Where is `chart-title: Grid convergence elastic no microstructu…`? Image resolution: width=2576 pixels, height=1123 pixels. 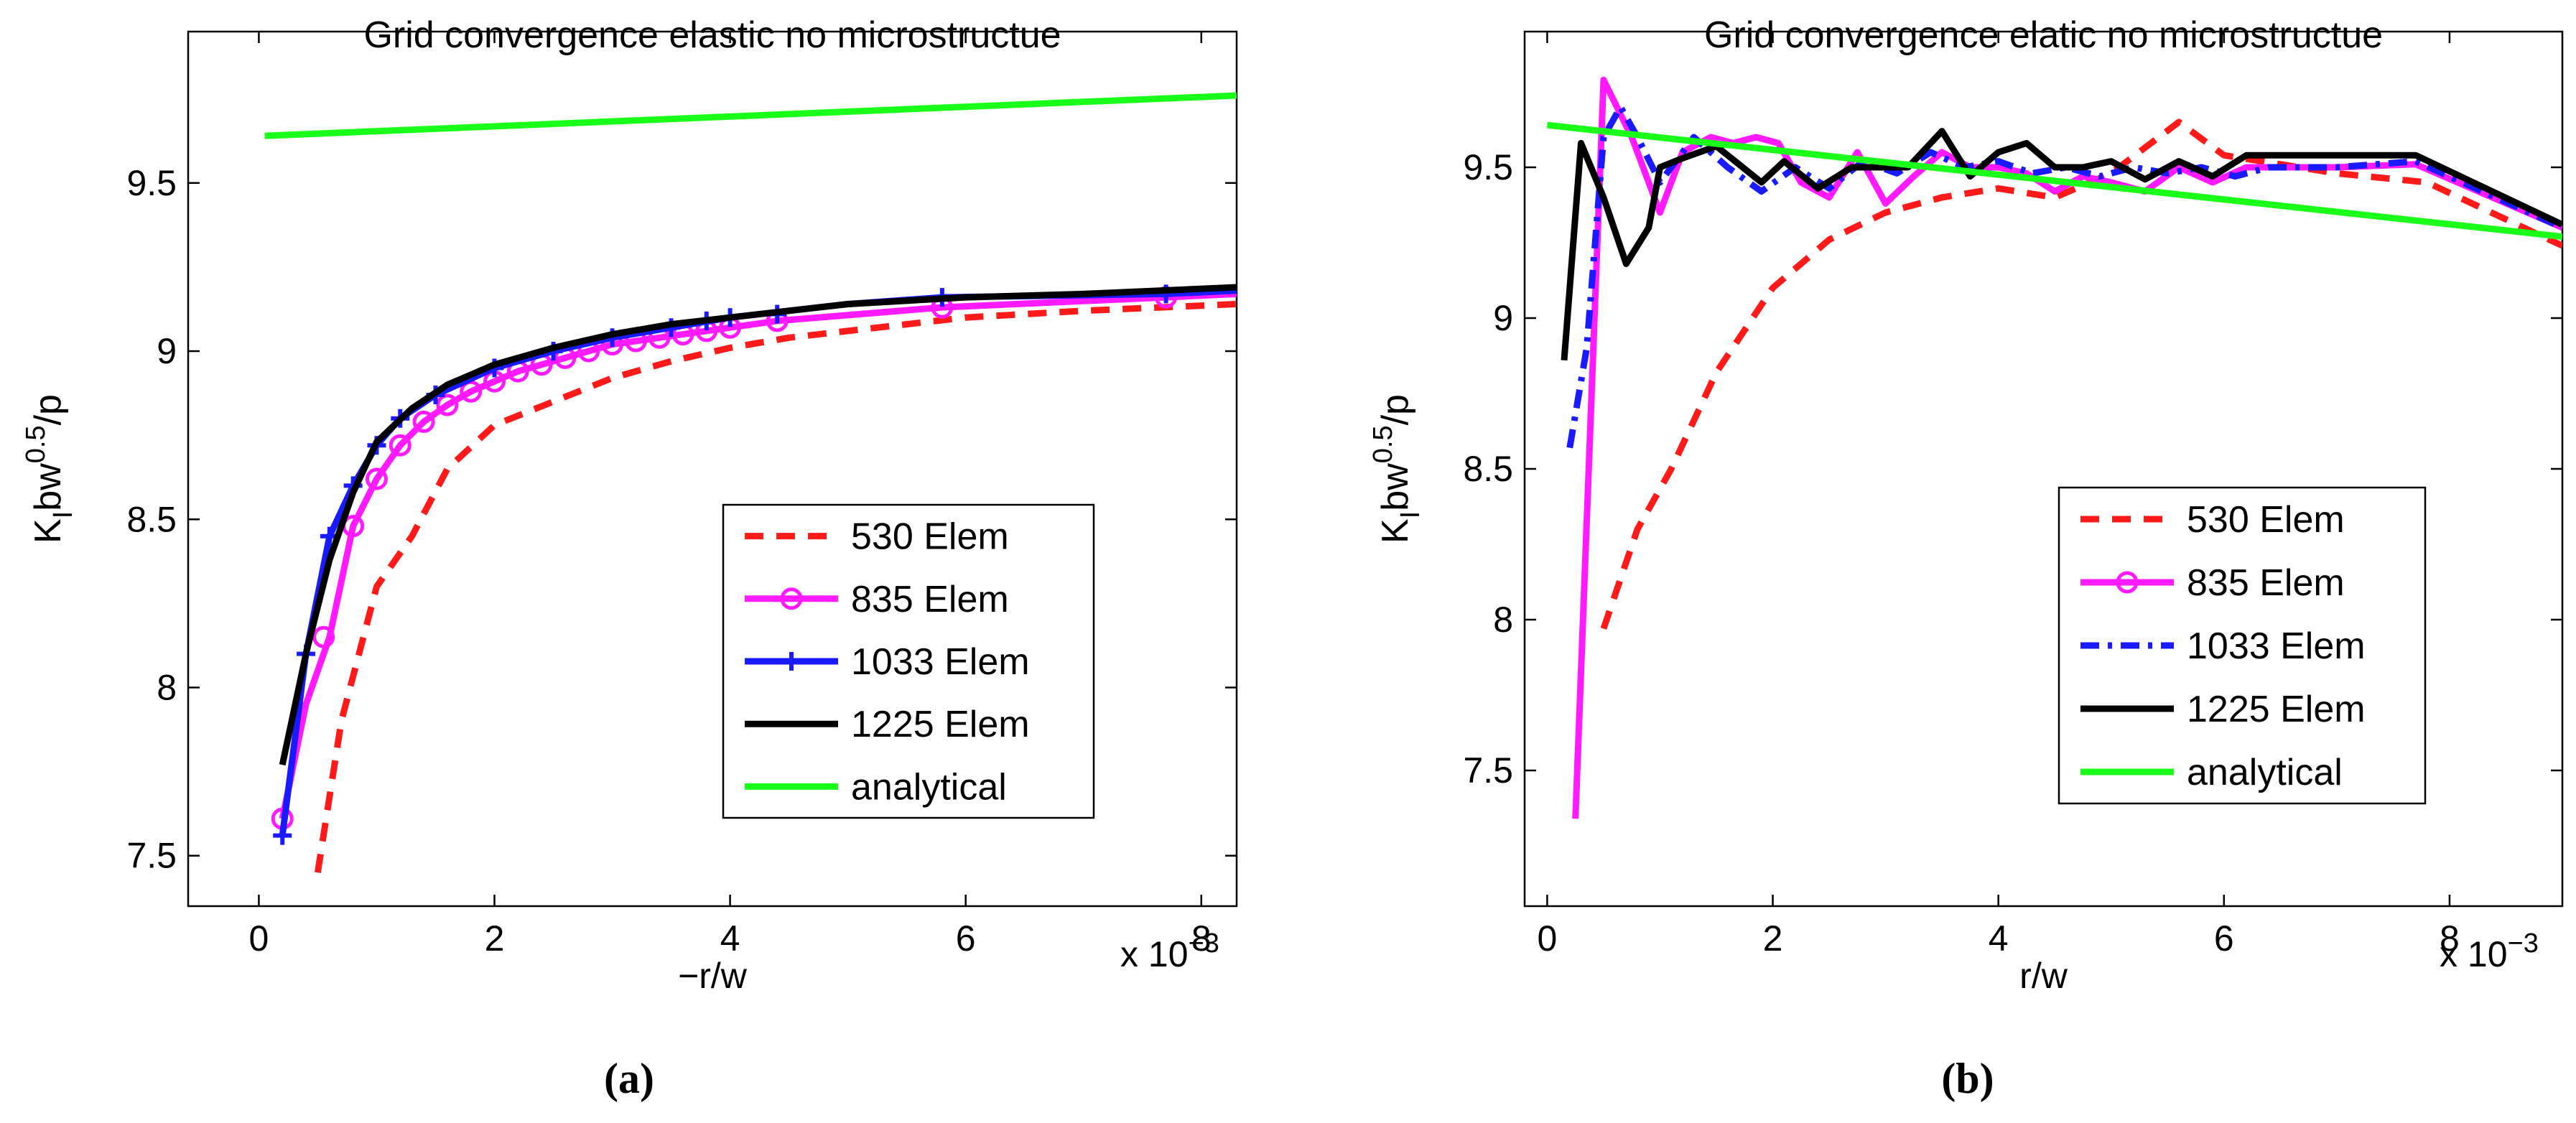
chart-title: Grid convergence elastic no microstructu… is located at coordinates (712, 35).